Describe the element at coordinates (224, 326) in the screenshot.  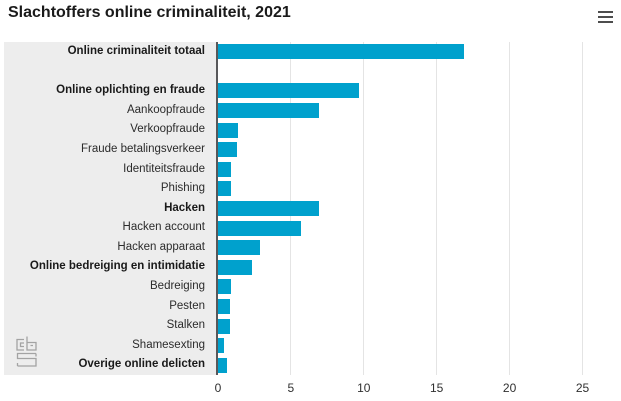
I see `bar-stalken` at that location.